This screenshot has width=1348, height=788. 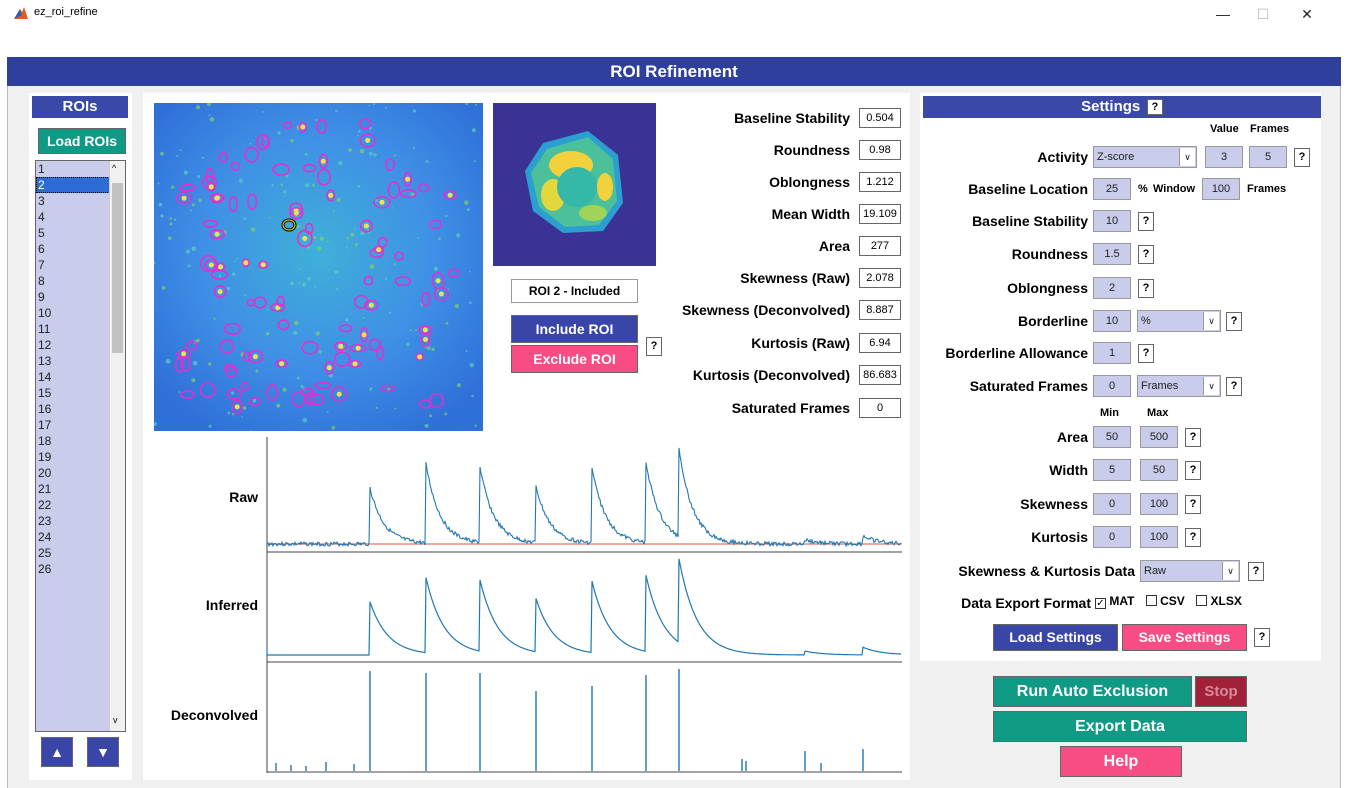 I want to click on roi-list-item: 23, so click(x=45, y=521).